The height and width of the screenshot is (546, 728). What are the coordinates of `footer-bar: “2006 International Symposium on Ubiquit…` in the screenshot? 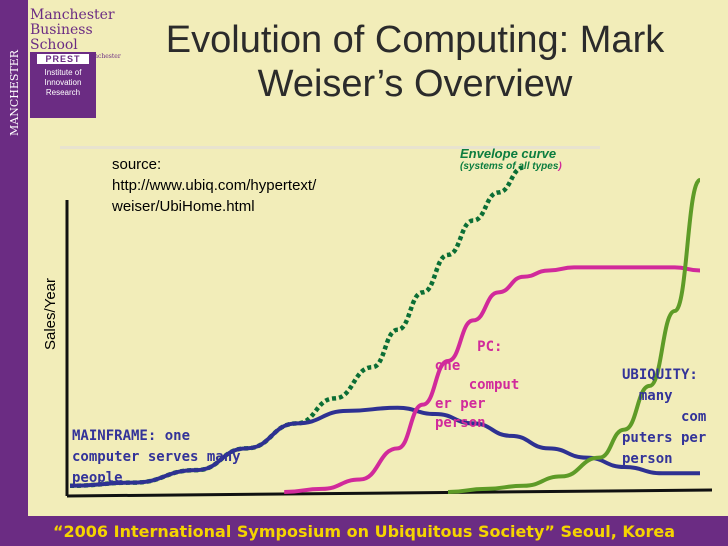 It's located at (364, 531).